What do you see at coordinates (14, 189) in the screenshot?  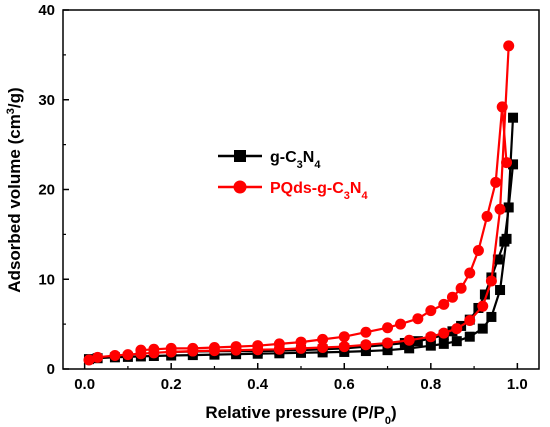 I see `y-axis-title: Adsorbed volume (cm3/g)` at bounding box center [14, 189].